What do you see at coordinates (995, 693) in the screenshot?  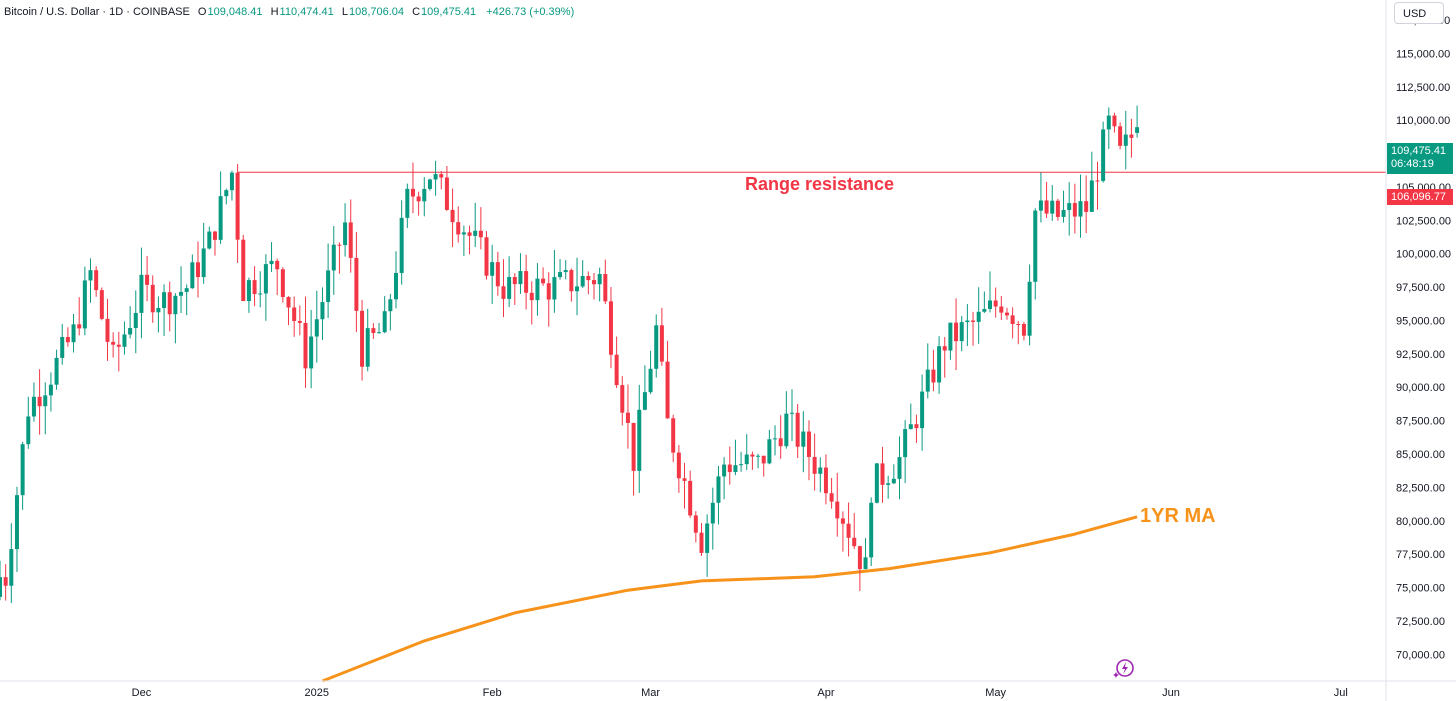 I see `x-tick-label: May` at bounding box center [995, 693].